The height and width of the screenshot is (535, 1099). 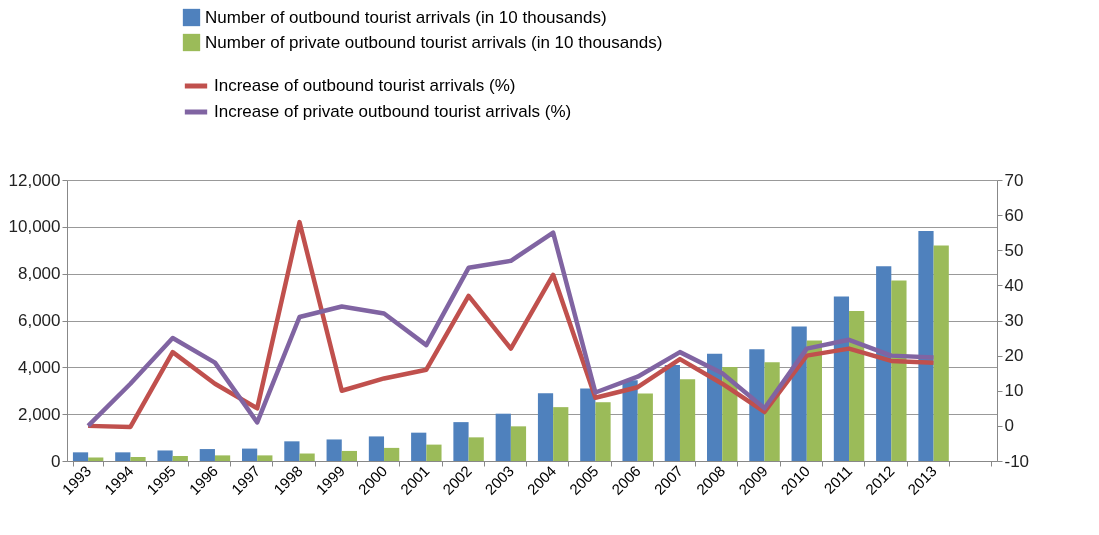 What do you see at coordinates (1014, 285) in the screenshot?
I see `y2-tick-label: 40` at bounding box center [1014, 285].